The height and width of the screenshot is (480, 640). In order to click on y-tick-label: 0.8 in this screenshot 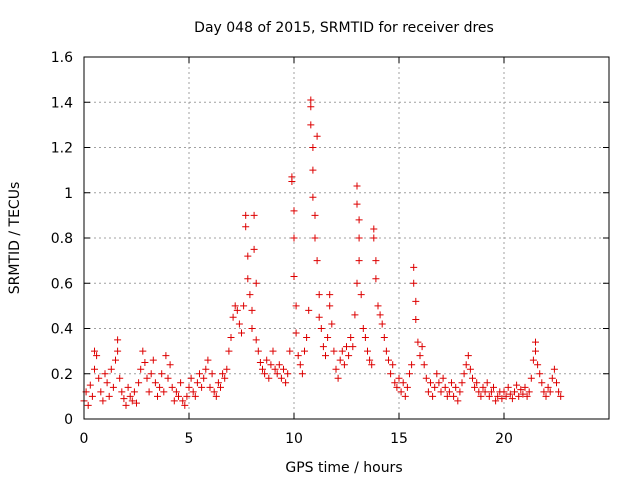, I will do `click(62, 239)`.